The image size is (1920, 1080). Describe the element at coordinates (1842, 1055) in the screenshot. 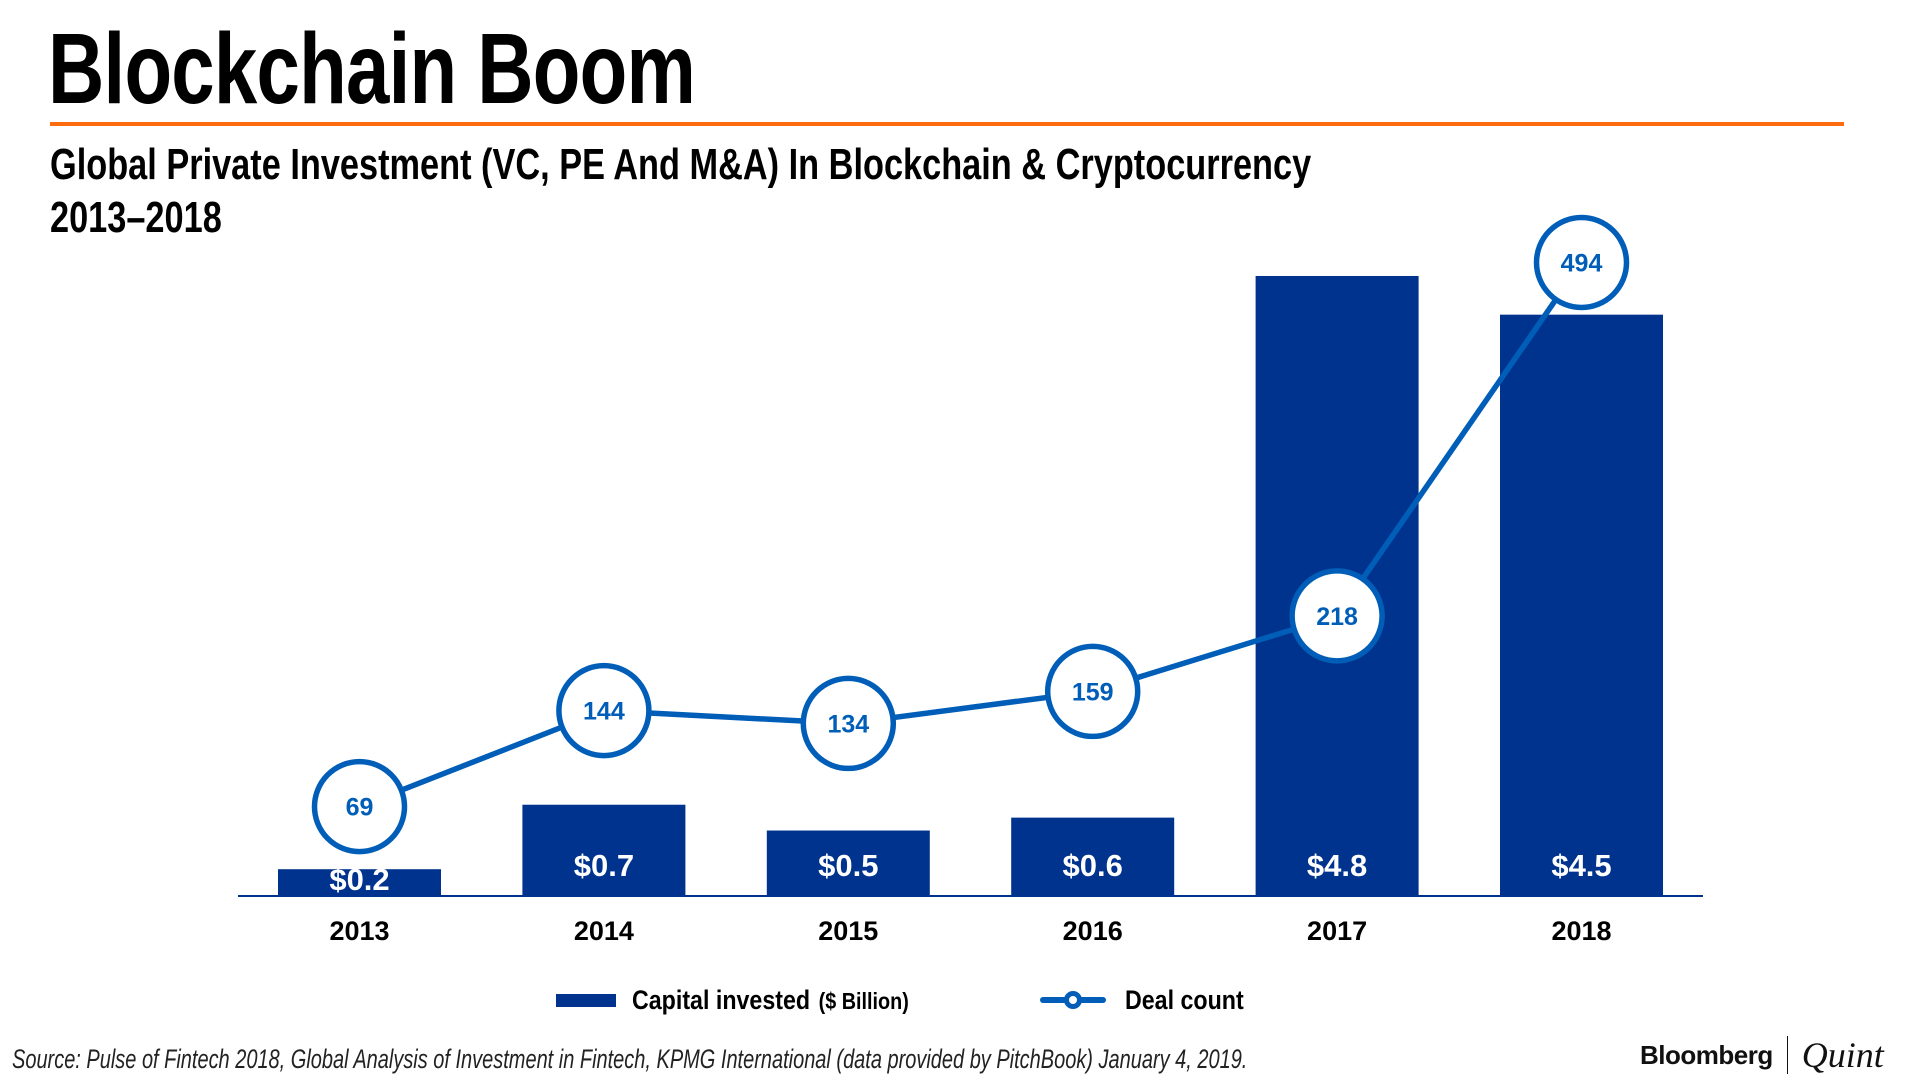

I see `logo-quint: Quint` at that location.